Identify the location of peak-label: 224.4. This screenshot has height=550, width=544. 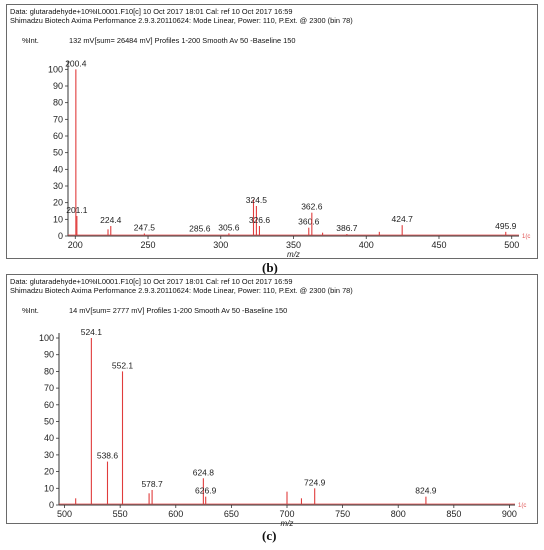
(111, 220).